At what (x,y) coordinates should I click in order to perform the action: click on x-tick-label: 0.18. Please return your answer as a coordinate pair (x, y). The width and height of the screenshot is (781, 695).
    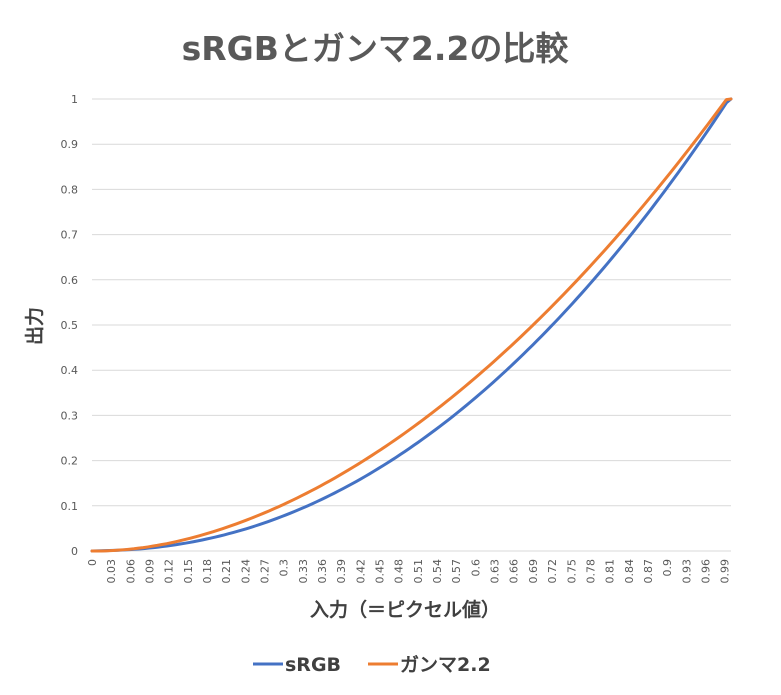
    Looking at the image, I should click on (207, 571).